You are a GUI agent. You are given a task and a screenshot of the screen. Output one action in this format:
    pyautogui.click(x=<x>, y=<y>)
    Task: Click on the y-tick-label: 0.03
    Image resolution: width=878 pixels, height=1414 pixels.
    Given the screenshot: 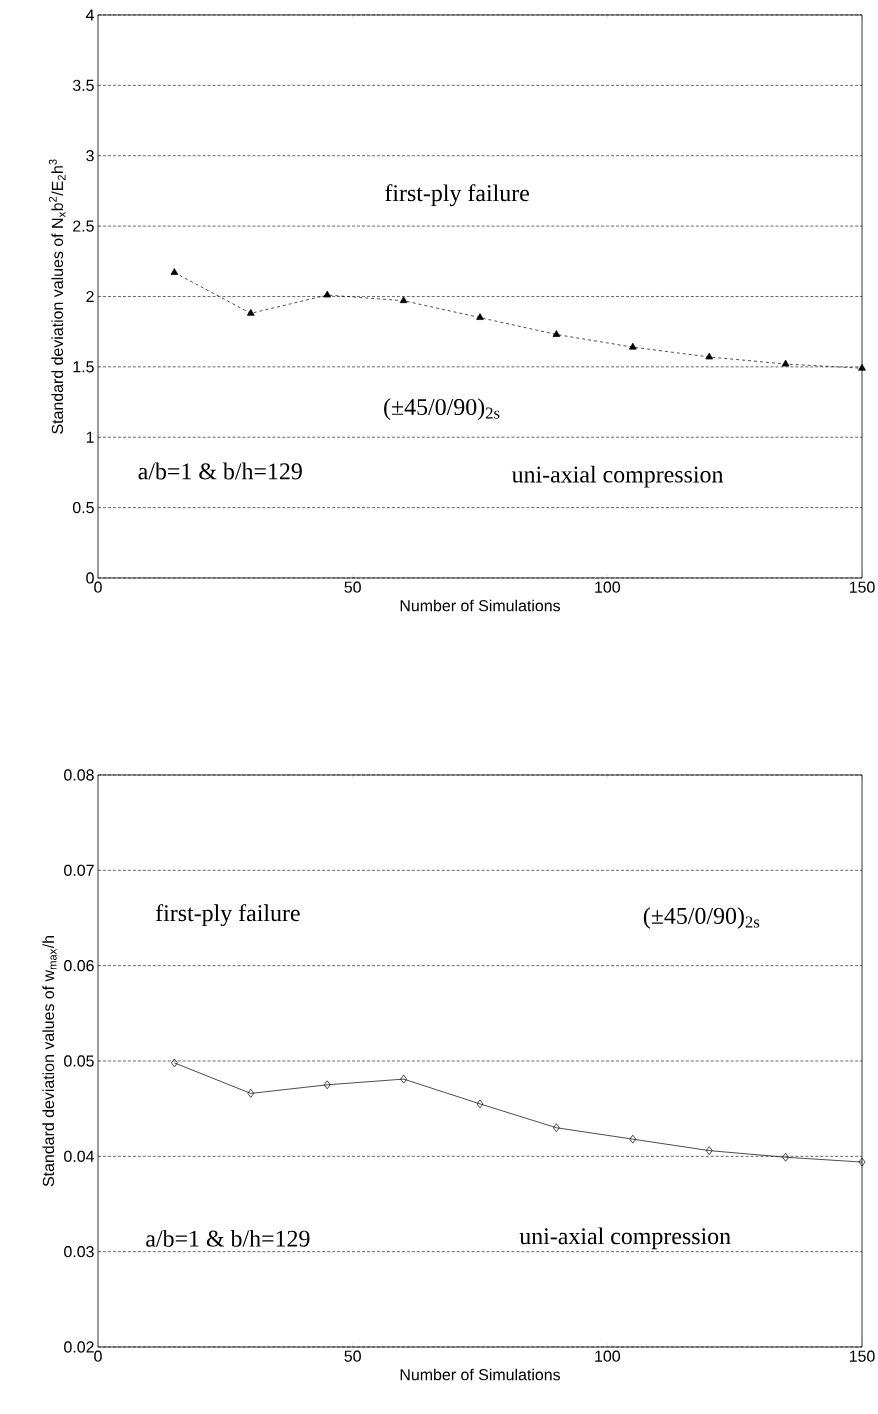 What is the action you would take?
    pyautogui.click(x=79, y=1252)
    